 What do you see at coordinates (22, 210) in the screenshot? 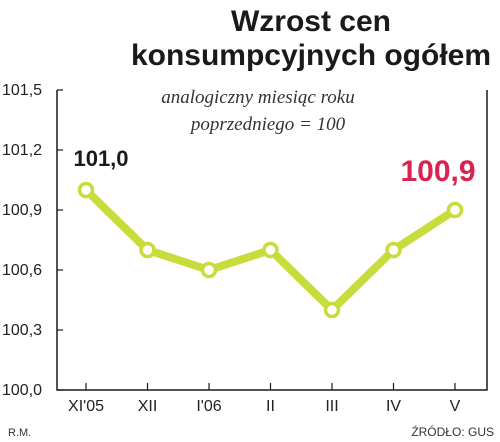
I see `y-tick-label: 100,9` at bounding box center [22, 210].